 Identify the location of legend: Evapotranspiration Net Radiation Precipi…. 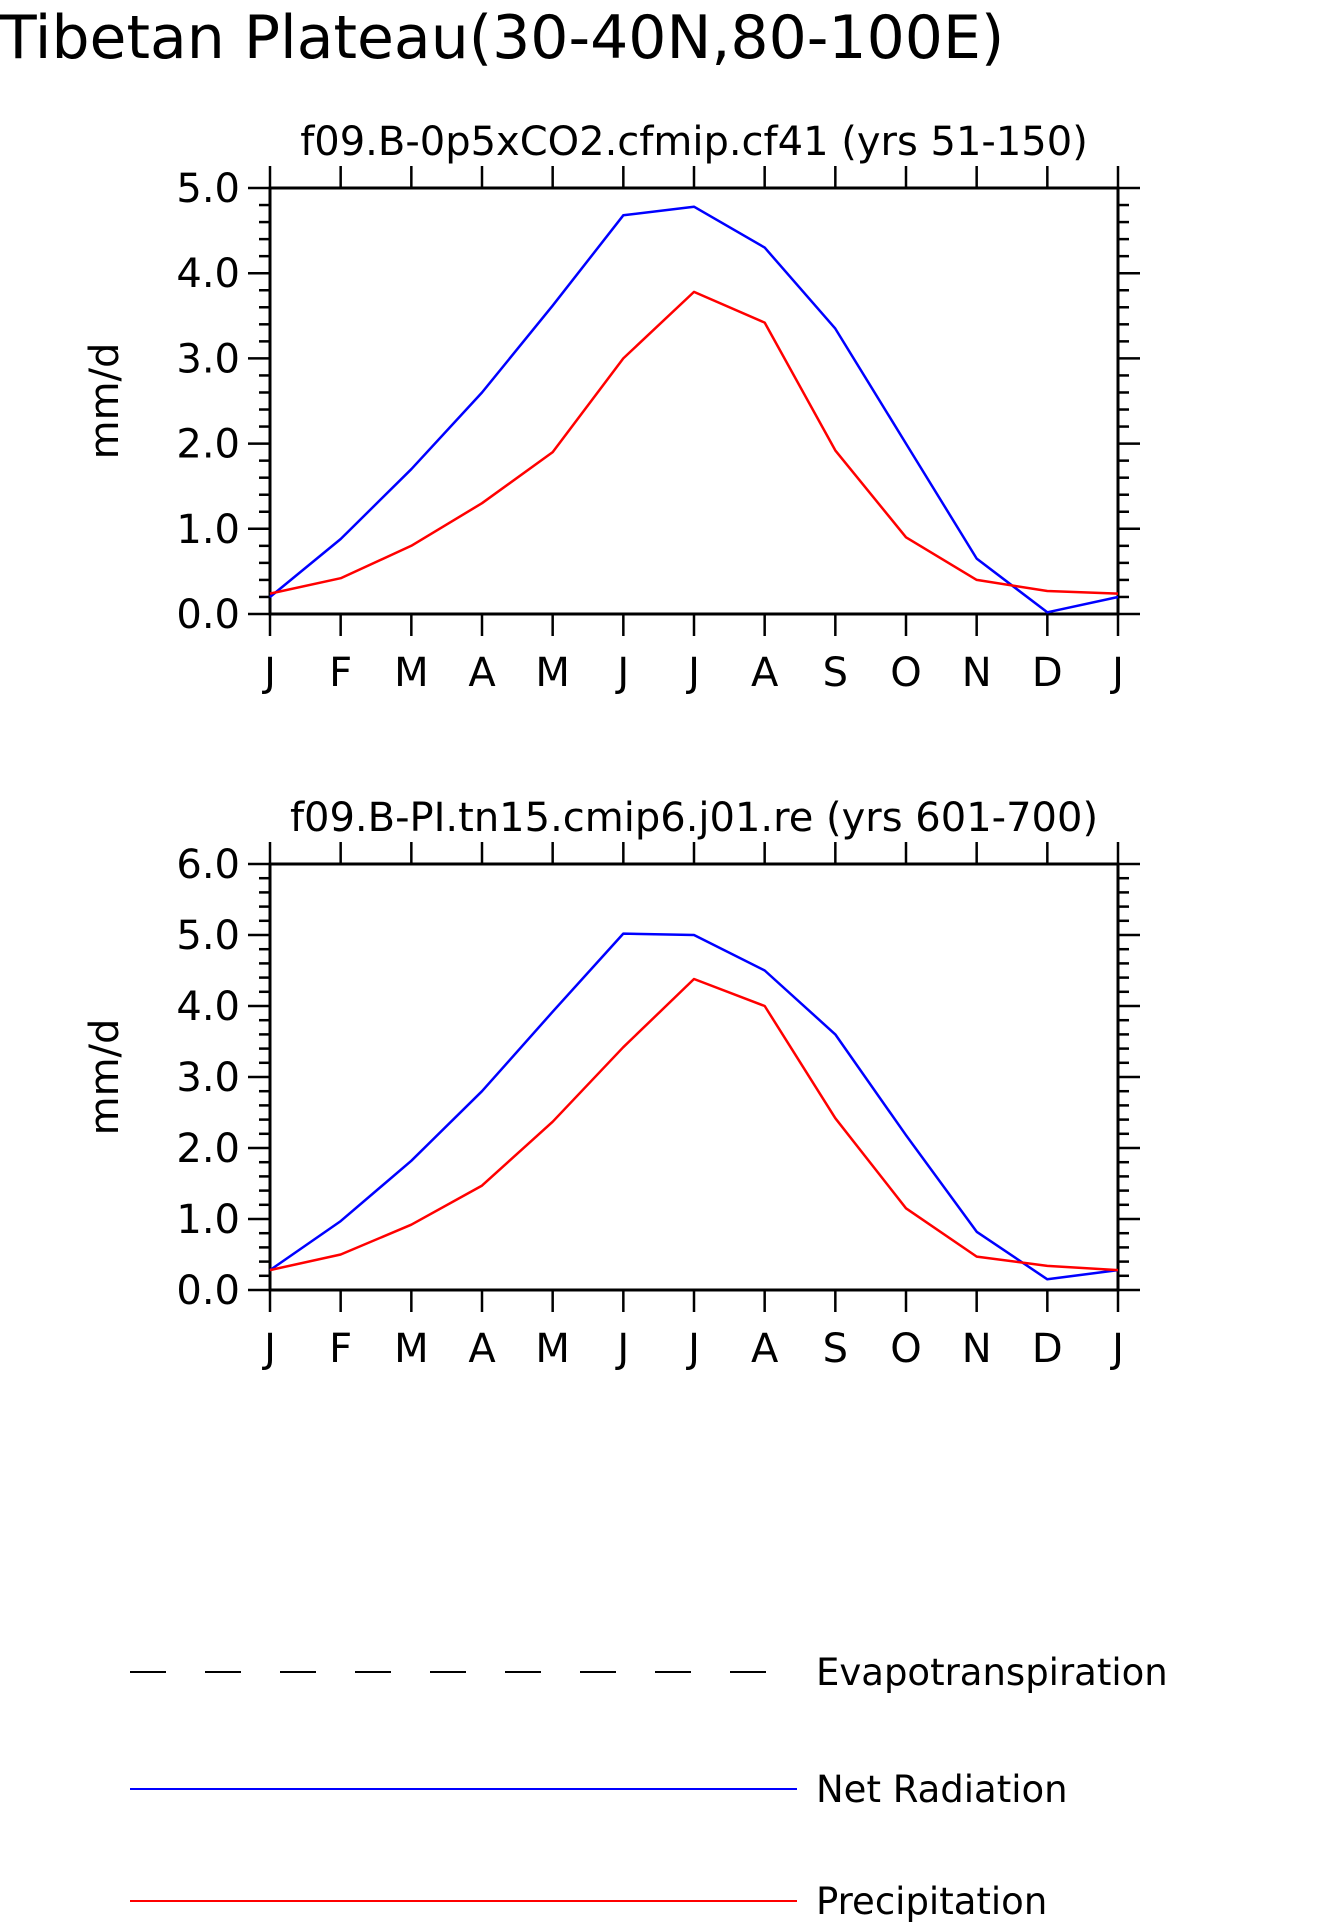
(649, 1787).